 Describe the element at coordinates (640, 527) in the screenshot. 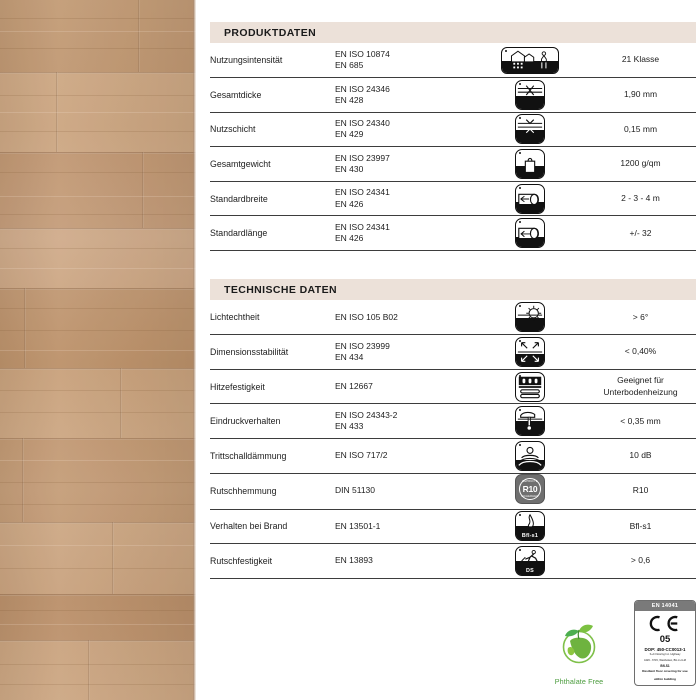

I see `value-cell: Bfl-s1` at that location.